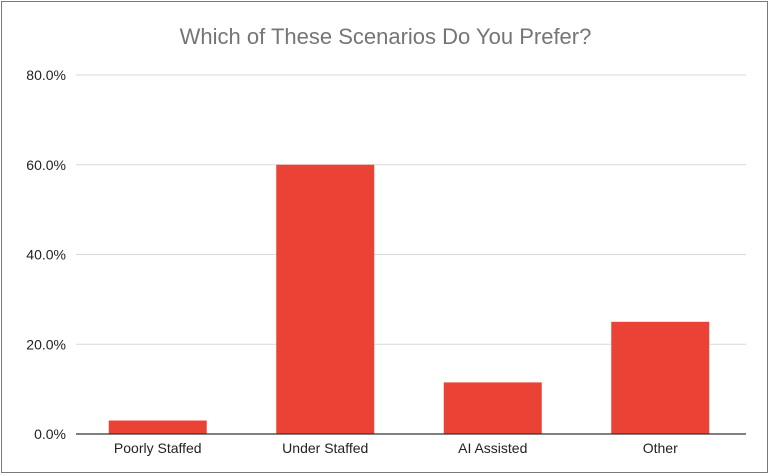  I want to click on y-axis-tick-labels: 0.0% 20.0% 40.0% 60.0% 80.0%, so click(46, 254).